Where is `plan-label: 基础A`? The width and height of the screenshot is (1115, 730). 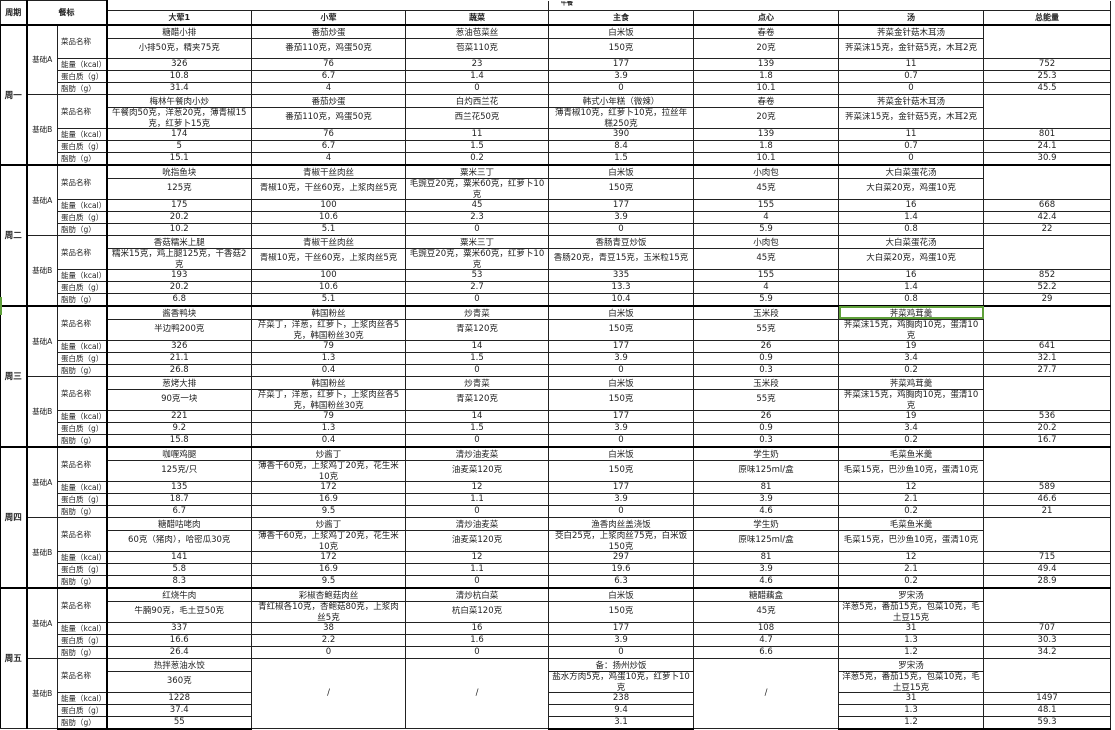
plan-label: 基础A is located at coordinates (42, 199).